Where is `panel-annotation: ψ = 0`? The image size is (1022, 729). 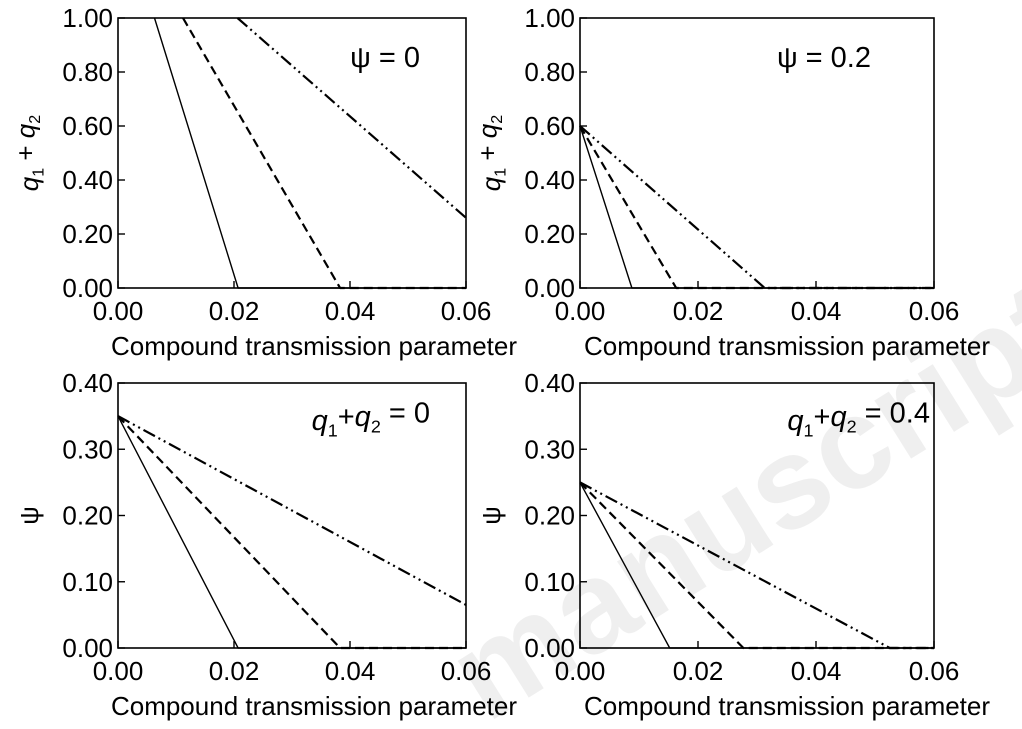 panel-annotation: ψ = 0 is located at coordinates (385, 58).